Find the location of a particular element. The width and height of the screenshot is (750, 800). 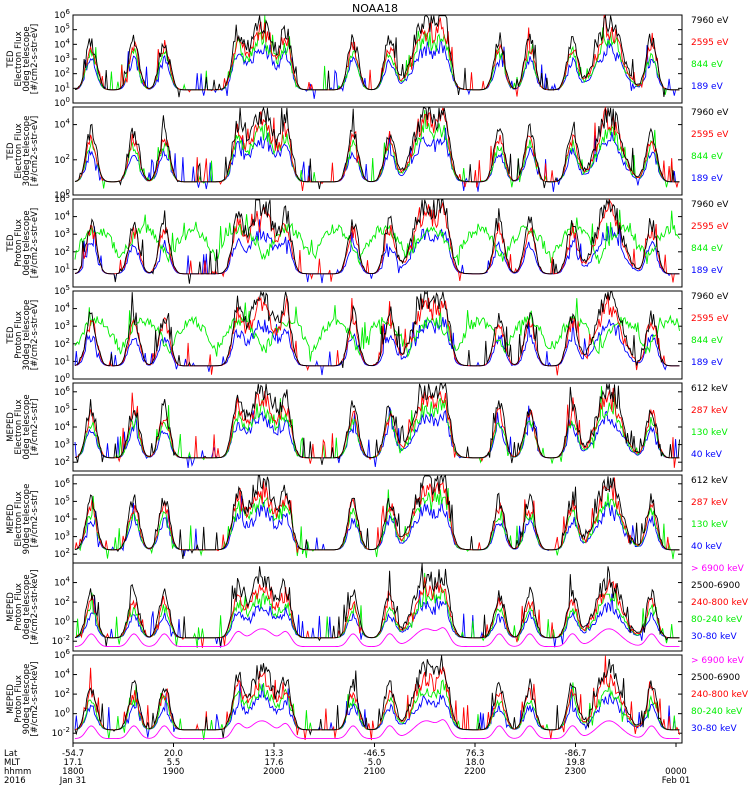

legend-entry: 40 keV is located at coordinates (707, 547).